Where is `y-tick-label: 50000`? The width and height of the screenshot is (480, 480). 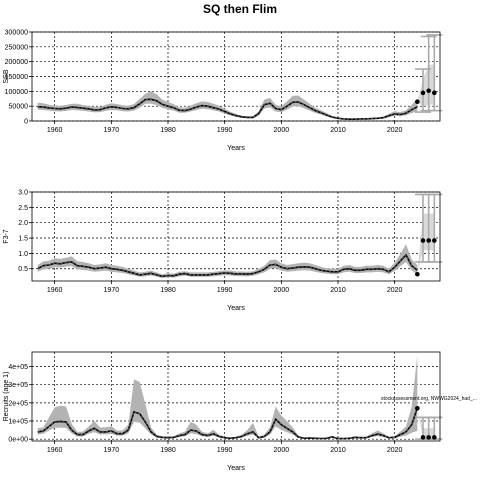
y-tick-label: 50000 is located at coordinates (19, 107).